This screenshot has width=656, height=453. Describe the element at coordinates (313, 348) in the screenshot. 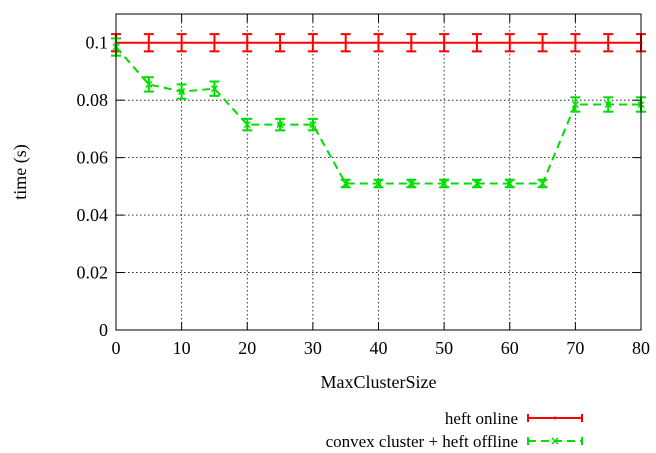

I see `x-tick-label: 30` at that location.